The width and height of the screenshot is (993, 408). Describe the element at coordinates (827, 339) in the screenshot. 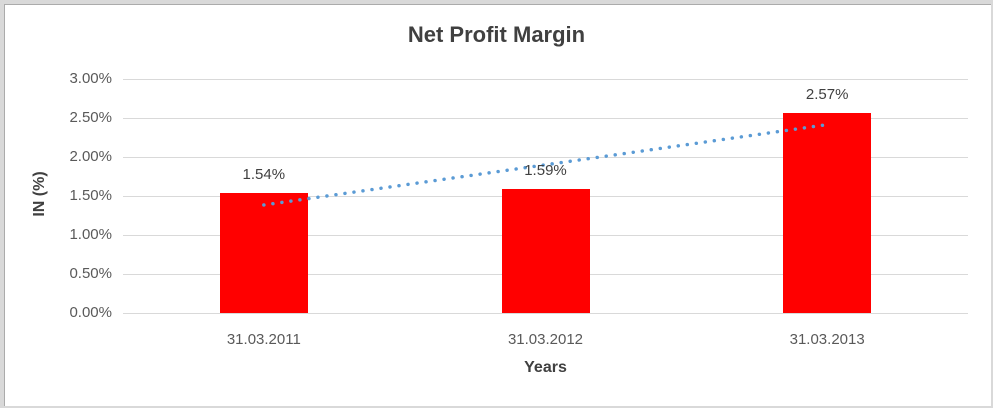

I see `x-axis-tick-label: 31.03.2013` at that location.